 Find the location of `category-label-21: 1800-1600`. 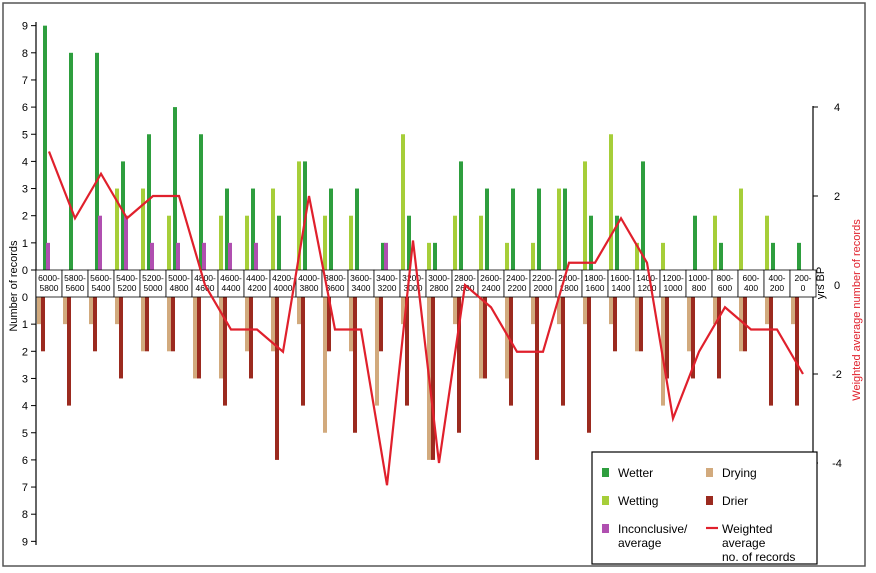

category-label-21: 1800-1600 is located at coordinates (595, 283).